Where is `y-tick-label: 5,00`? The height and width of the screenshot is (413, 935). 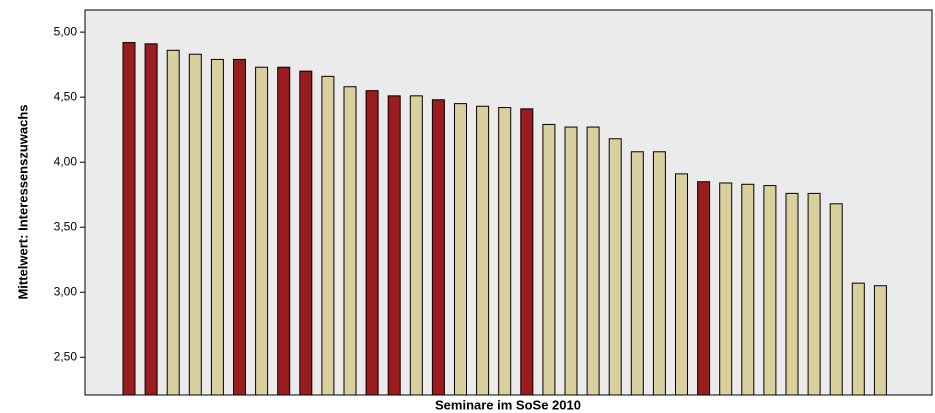 y-tick-label: 5,00 is located at coordinates (66, 31).